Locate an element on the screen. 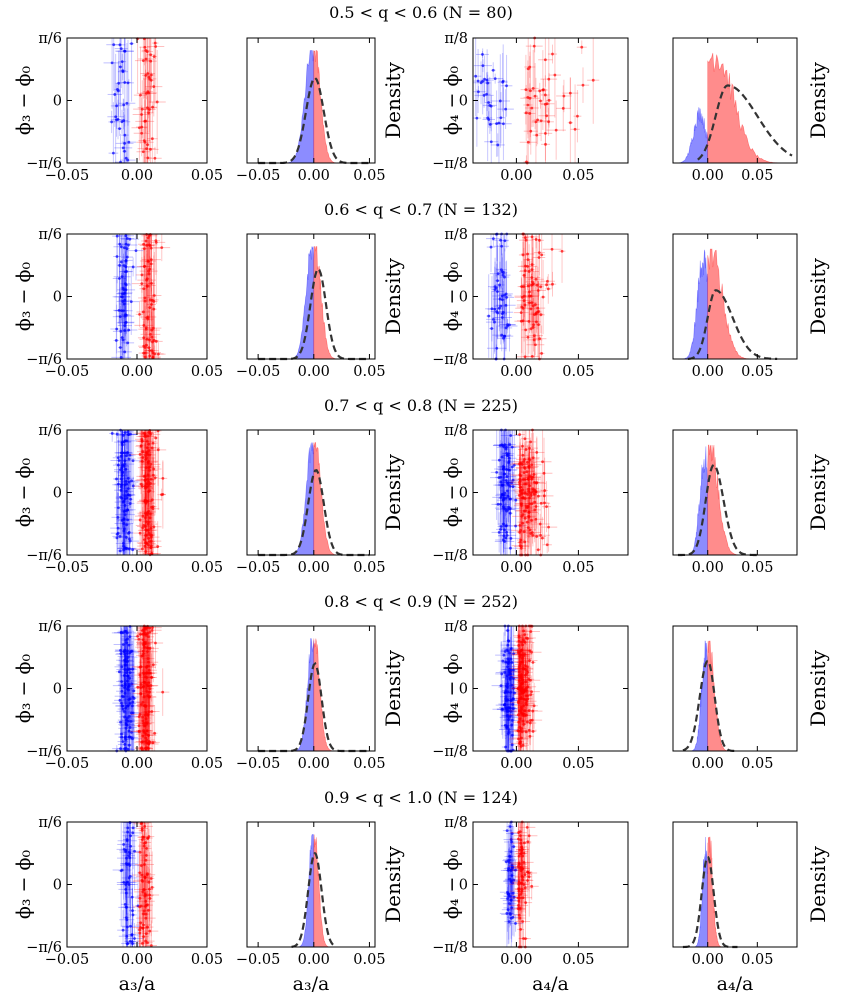 The width and height of the screenshot is (843, 999). a4-hist-frame is located at coordinates (735, 688).